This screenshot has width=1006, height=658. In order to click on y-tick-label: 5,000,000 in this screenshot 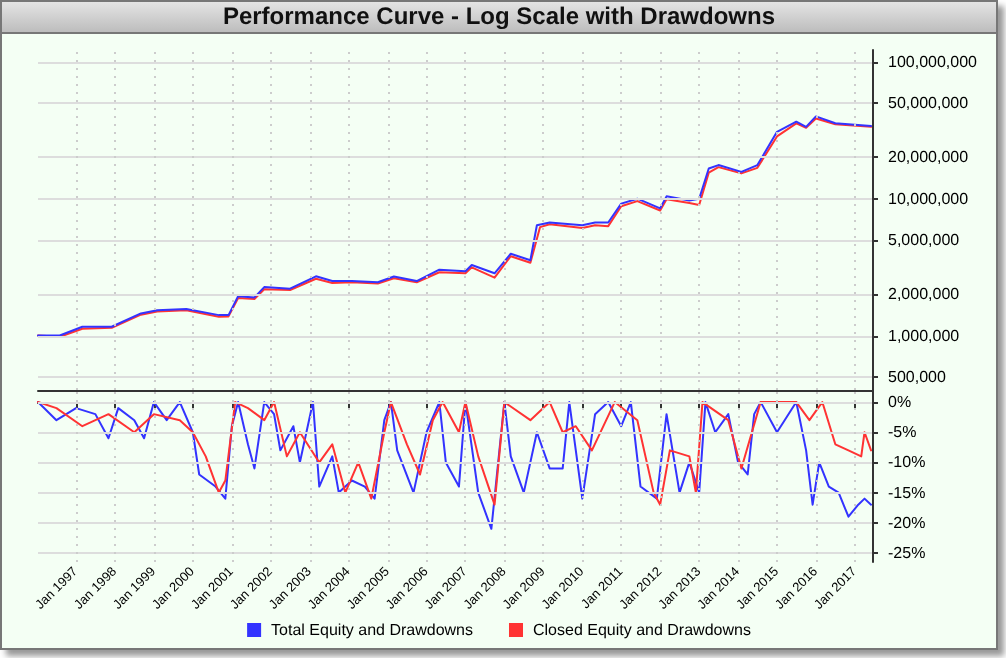, I will do `click(924, 239)`.